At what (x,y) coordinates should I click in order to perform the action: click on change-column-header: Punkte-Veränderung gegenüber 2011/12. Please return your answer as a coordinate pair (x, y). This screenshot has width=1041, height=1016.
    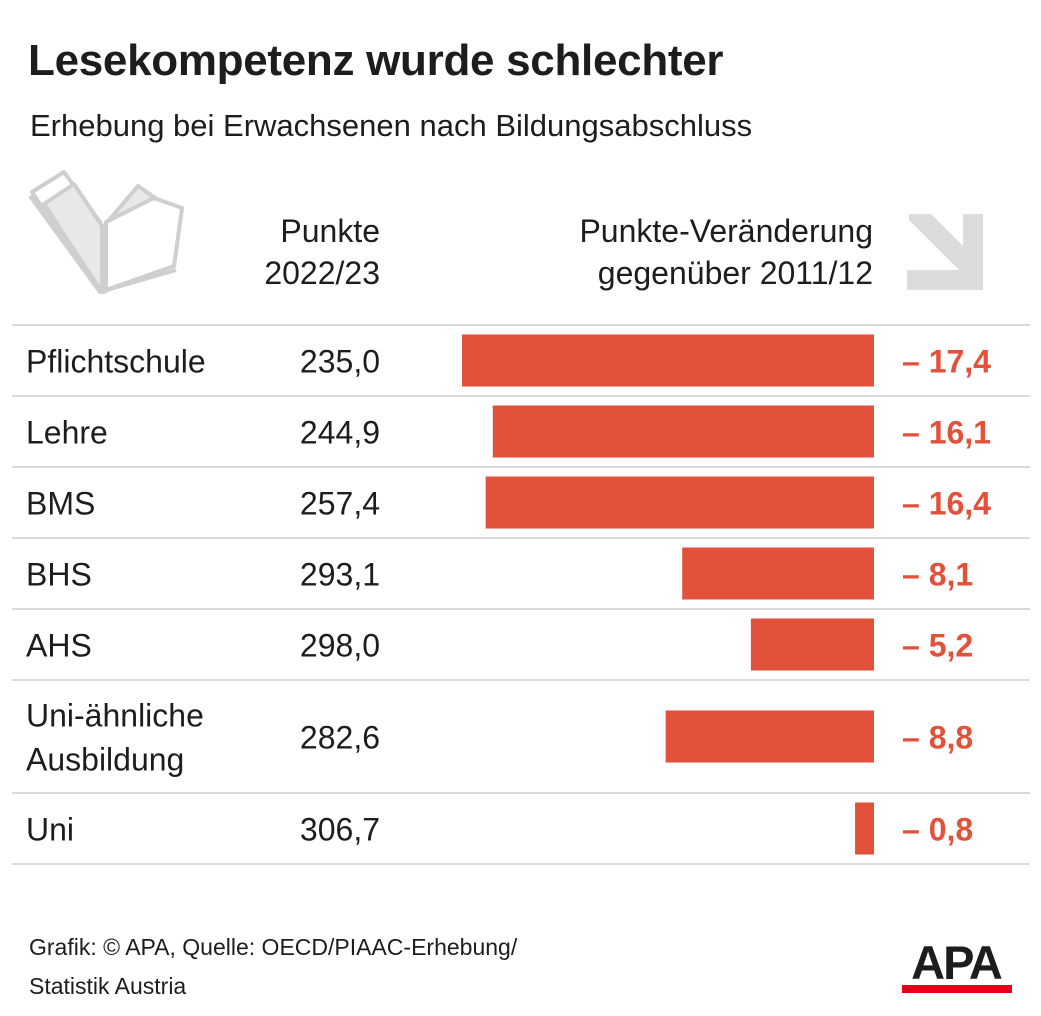
    Looking at the image, I should click on (726, 252).